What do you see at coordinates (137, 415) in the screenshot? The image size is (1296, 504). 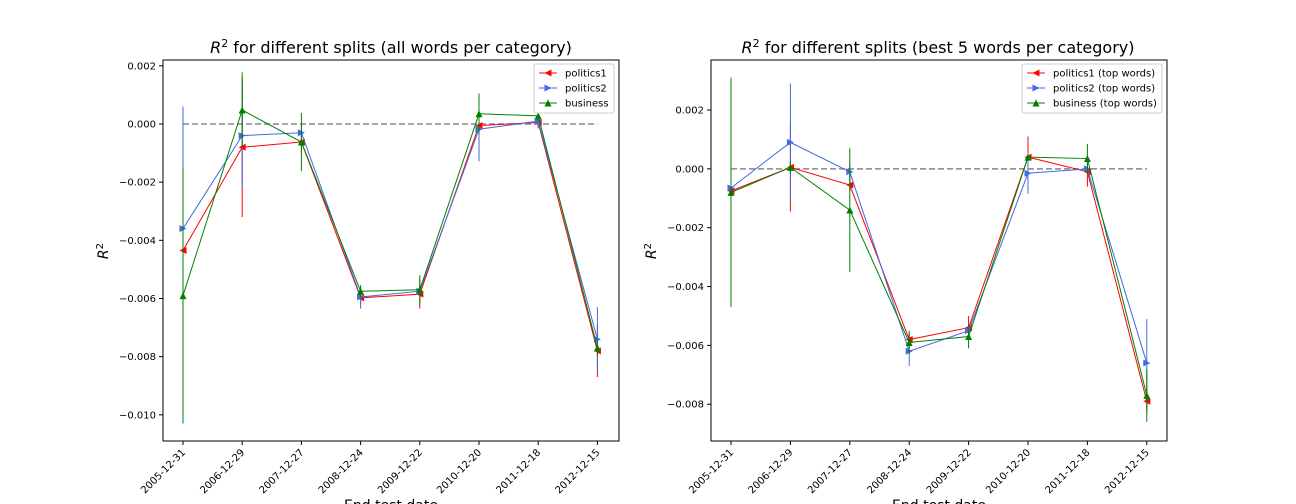 I see `y-tick-label: −0.010` at bounding box center [137, 415].